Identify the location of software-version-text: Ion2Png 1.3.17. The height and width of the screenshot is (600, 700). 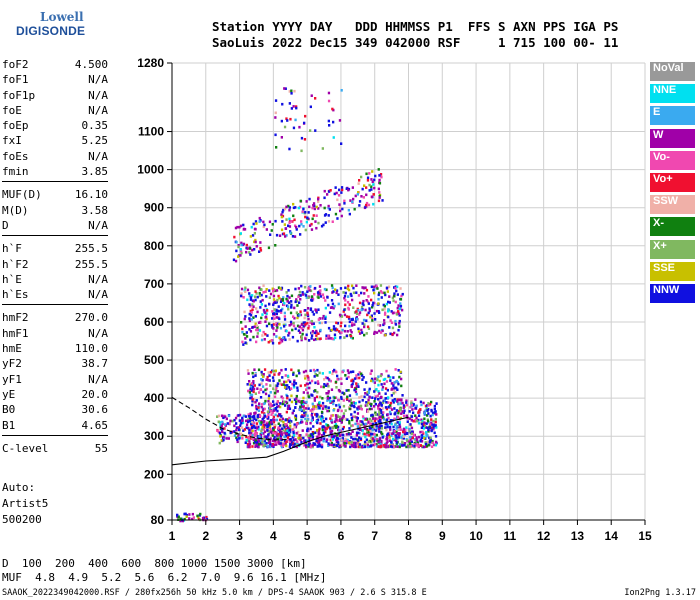
(660, 593).